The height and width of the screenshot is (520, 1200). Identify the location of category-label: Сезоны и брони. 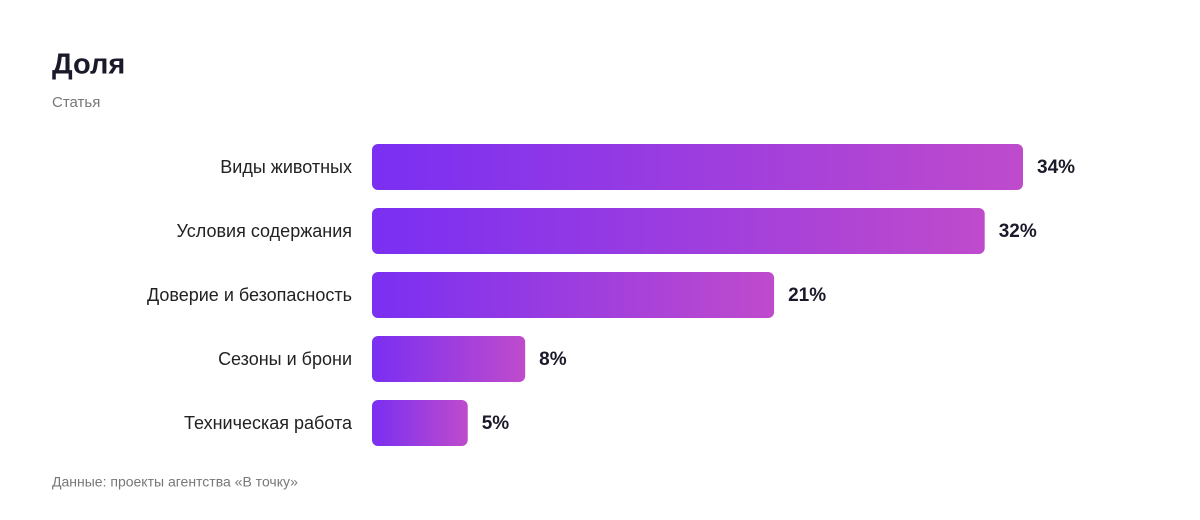
(285, 359).